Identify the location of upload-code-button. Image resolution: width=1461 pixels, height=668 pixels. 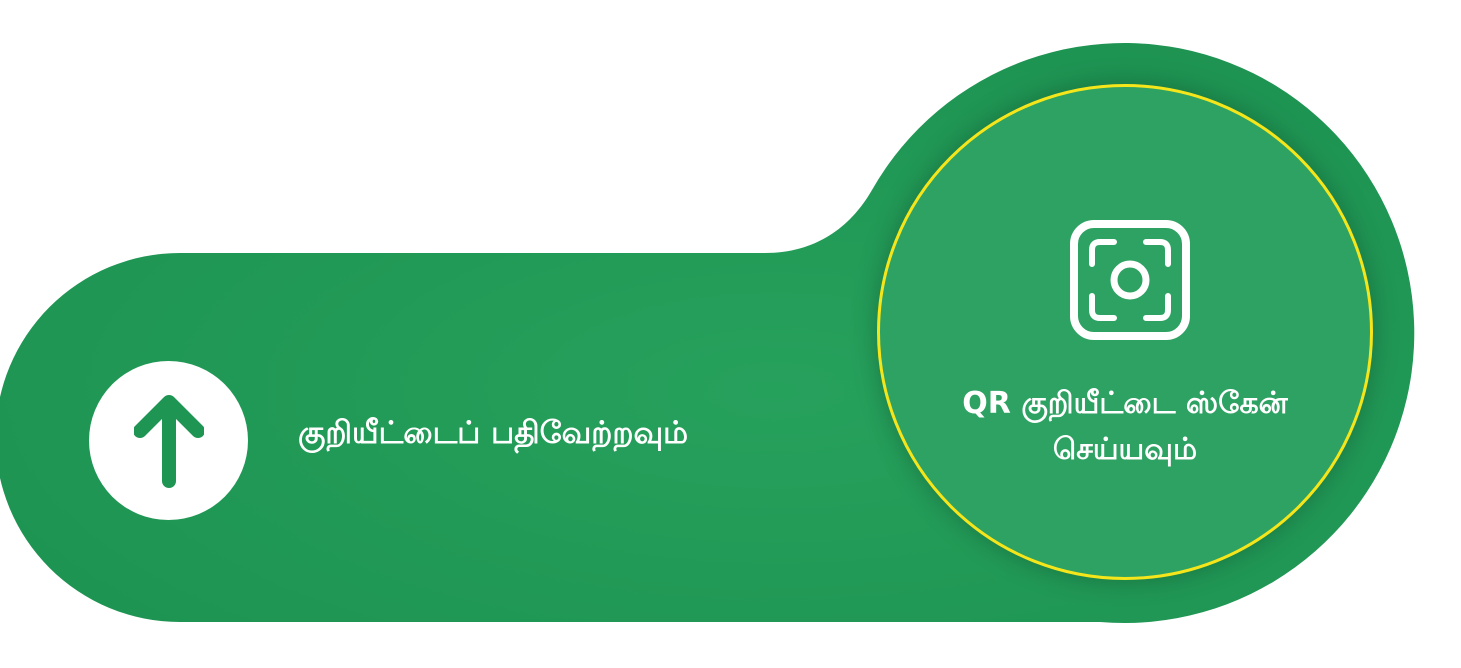
(168, 440).